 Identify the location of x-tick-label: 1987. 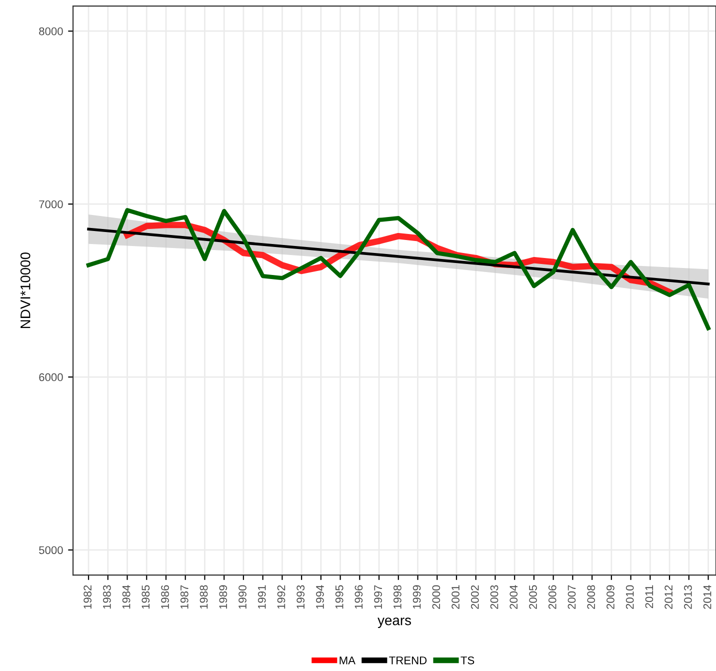
(184, 597).